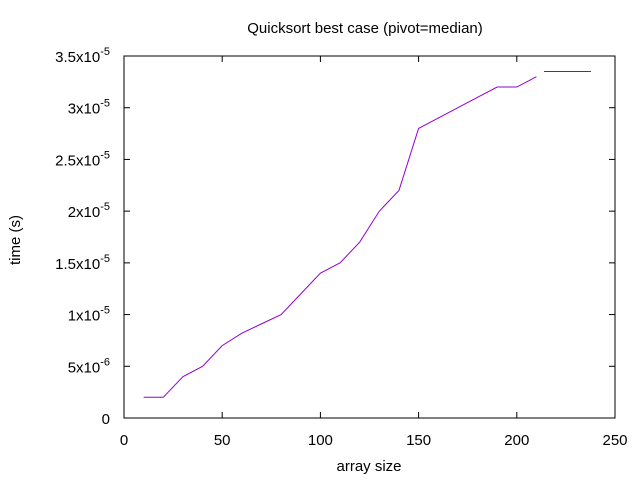  I want to click on y-tick-label: 0, so click(106, 419).